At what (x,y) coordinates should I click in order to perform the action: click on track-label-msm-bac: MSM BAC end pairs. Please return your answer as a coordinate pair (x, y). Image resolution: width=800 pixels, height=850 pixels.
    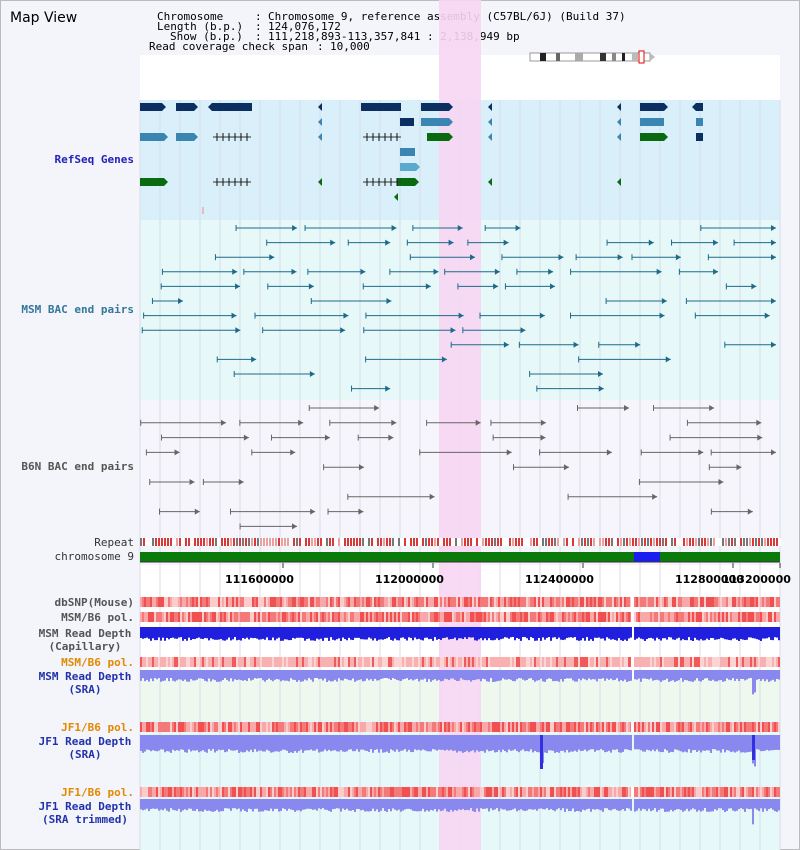
    Looking at the image, I should click on (77, 309).